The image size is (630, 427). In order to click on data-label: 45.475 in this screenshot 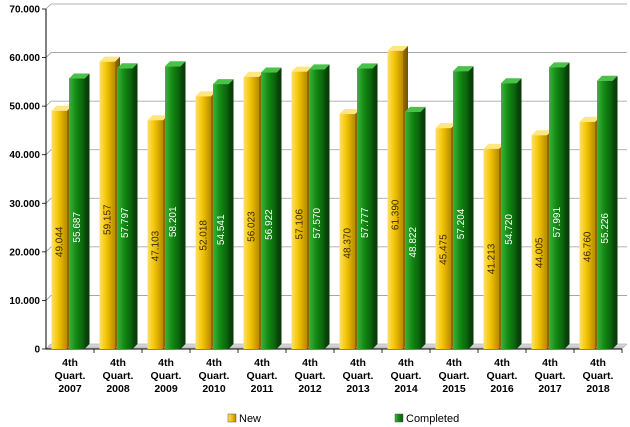, I will do `click(444, 249)`.